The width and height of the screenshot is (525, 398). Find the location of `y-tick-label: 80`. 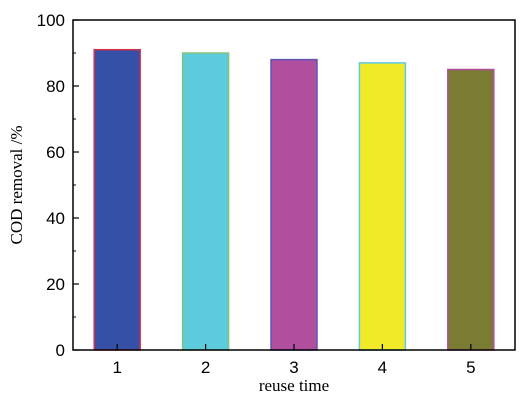

y-tick-label: 80 is located at coordinates (55, 86).